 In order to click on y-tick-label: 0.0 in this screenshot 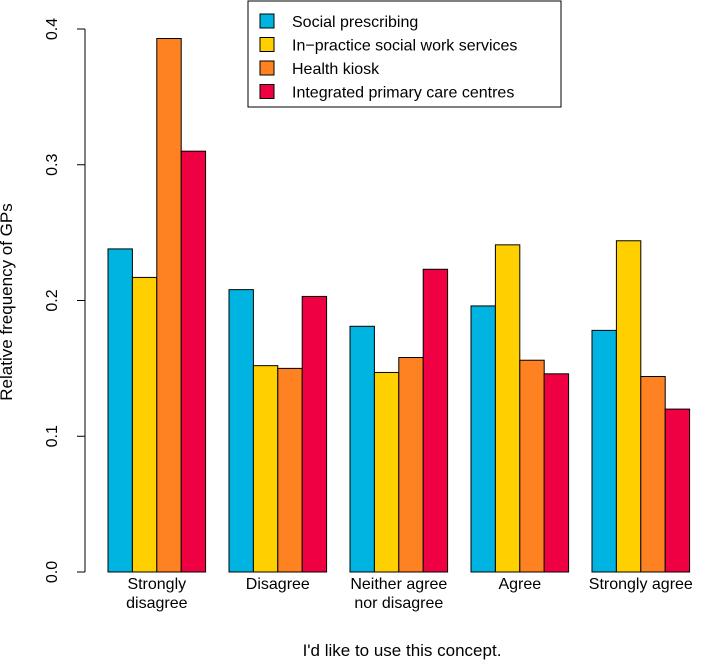, I will do `click(52, 572)`.